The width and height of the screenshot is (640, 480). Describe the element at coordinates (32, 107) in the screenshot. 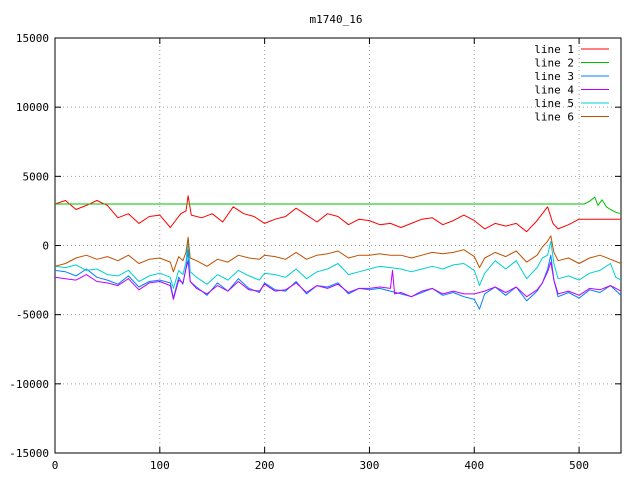

I see `y-tick-label: 10000` at that location.